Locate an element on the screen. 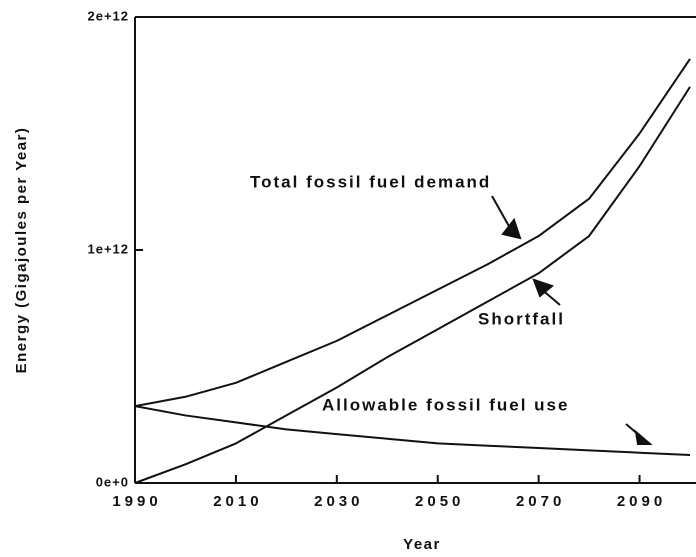  data-line is located at coordinates (413, 431).